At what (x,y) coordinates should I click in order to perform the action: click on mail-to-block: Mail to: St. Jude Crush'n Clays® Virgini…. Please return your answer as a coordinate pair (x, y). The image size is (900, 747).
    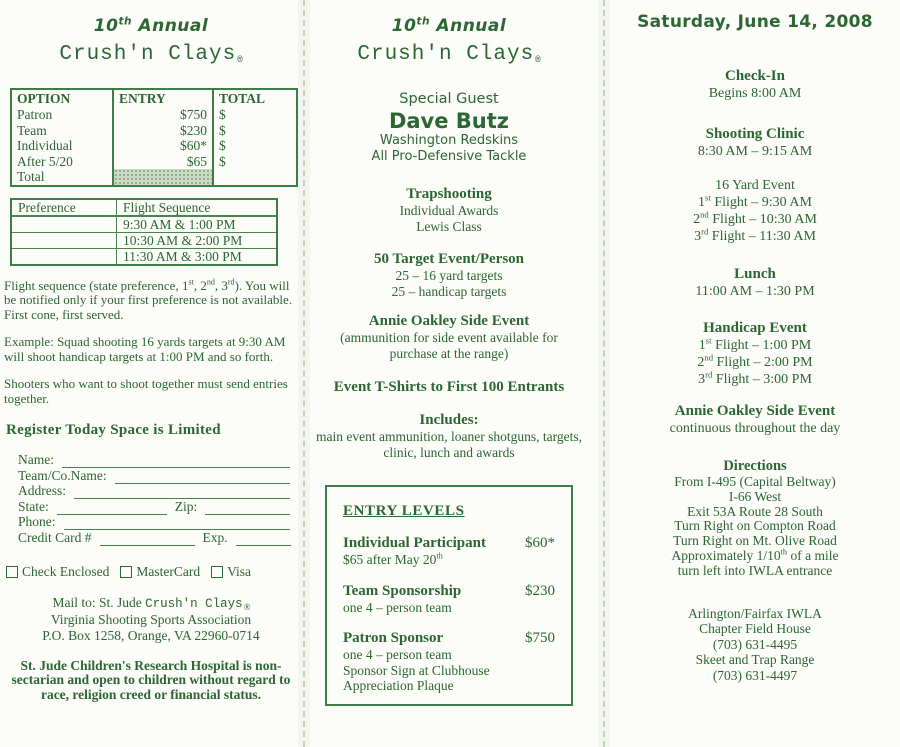
    Looking at the image, I should click on (151, 619).